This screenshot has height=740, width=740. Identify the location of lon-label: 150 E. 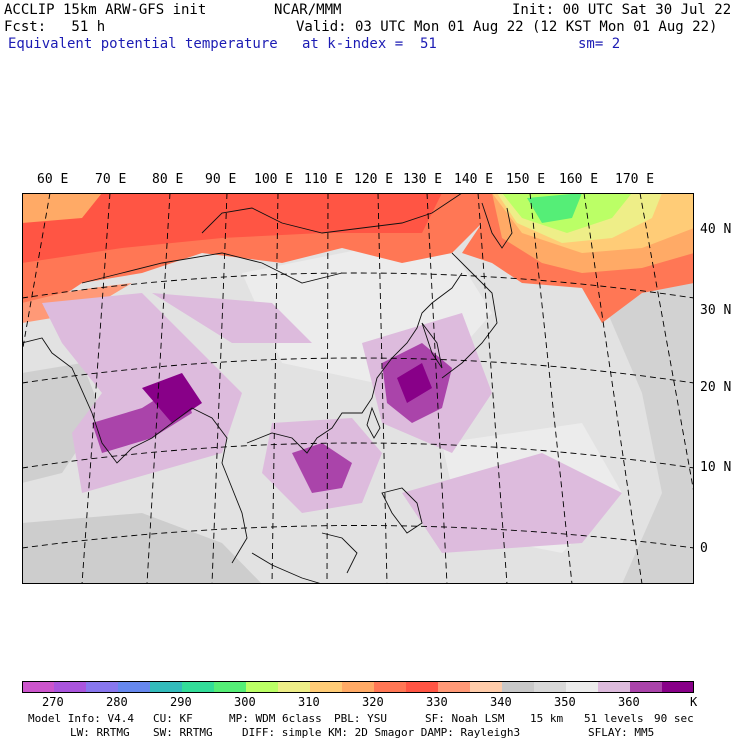
(526, 179).